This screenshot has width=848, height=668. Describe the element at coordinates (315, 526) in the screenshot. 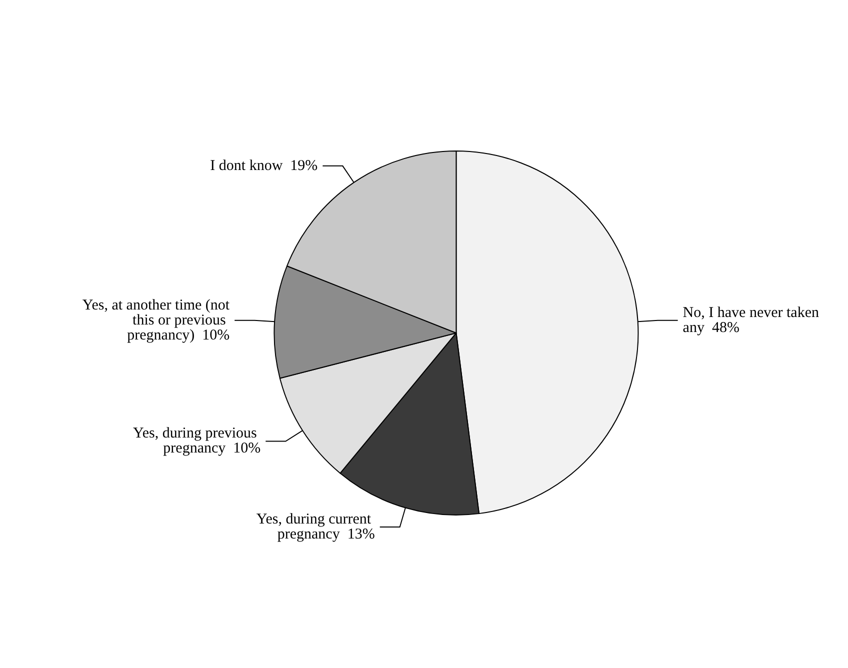

I see `slice-label: Yes, during current pregnancy 13%` at that location.